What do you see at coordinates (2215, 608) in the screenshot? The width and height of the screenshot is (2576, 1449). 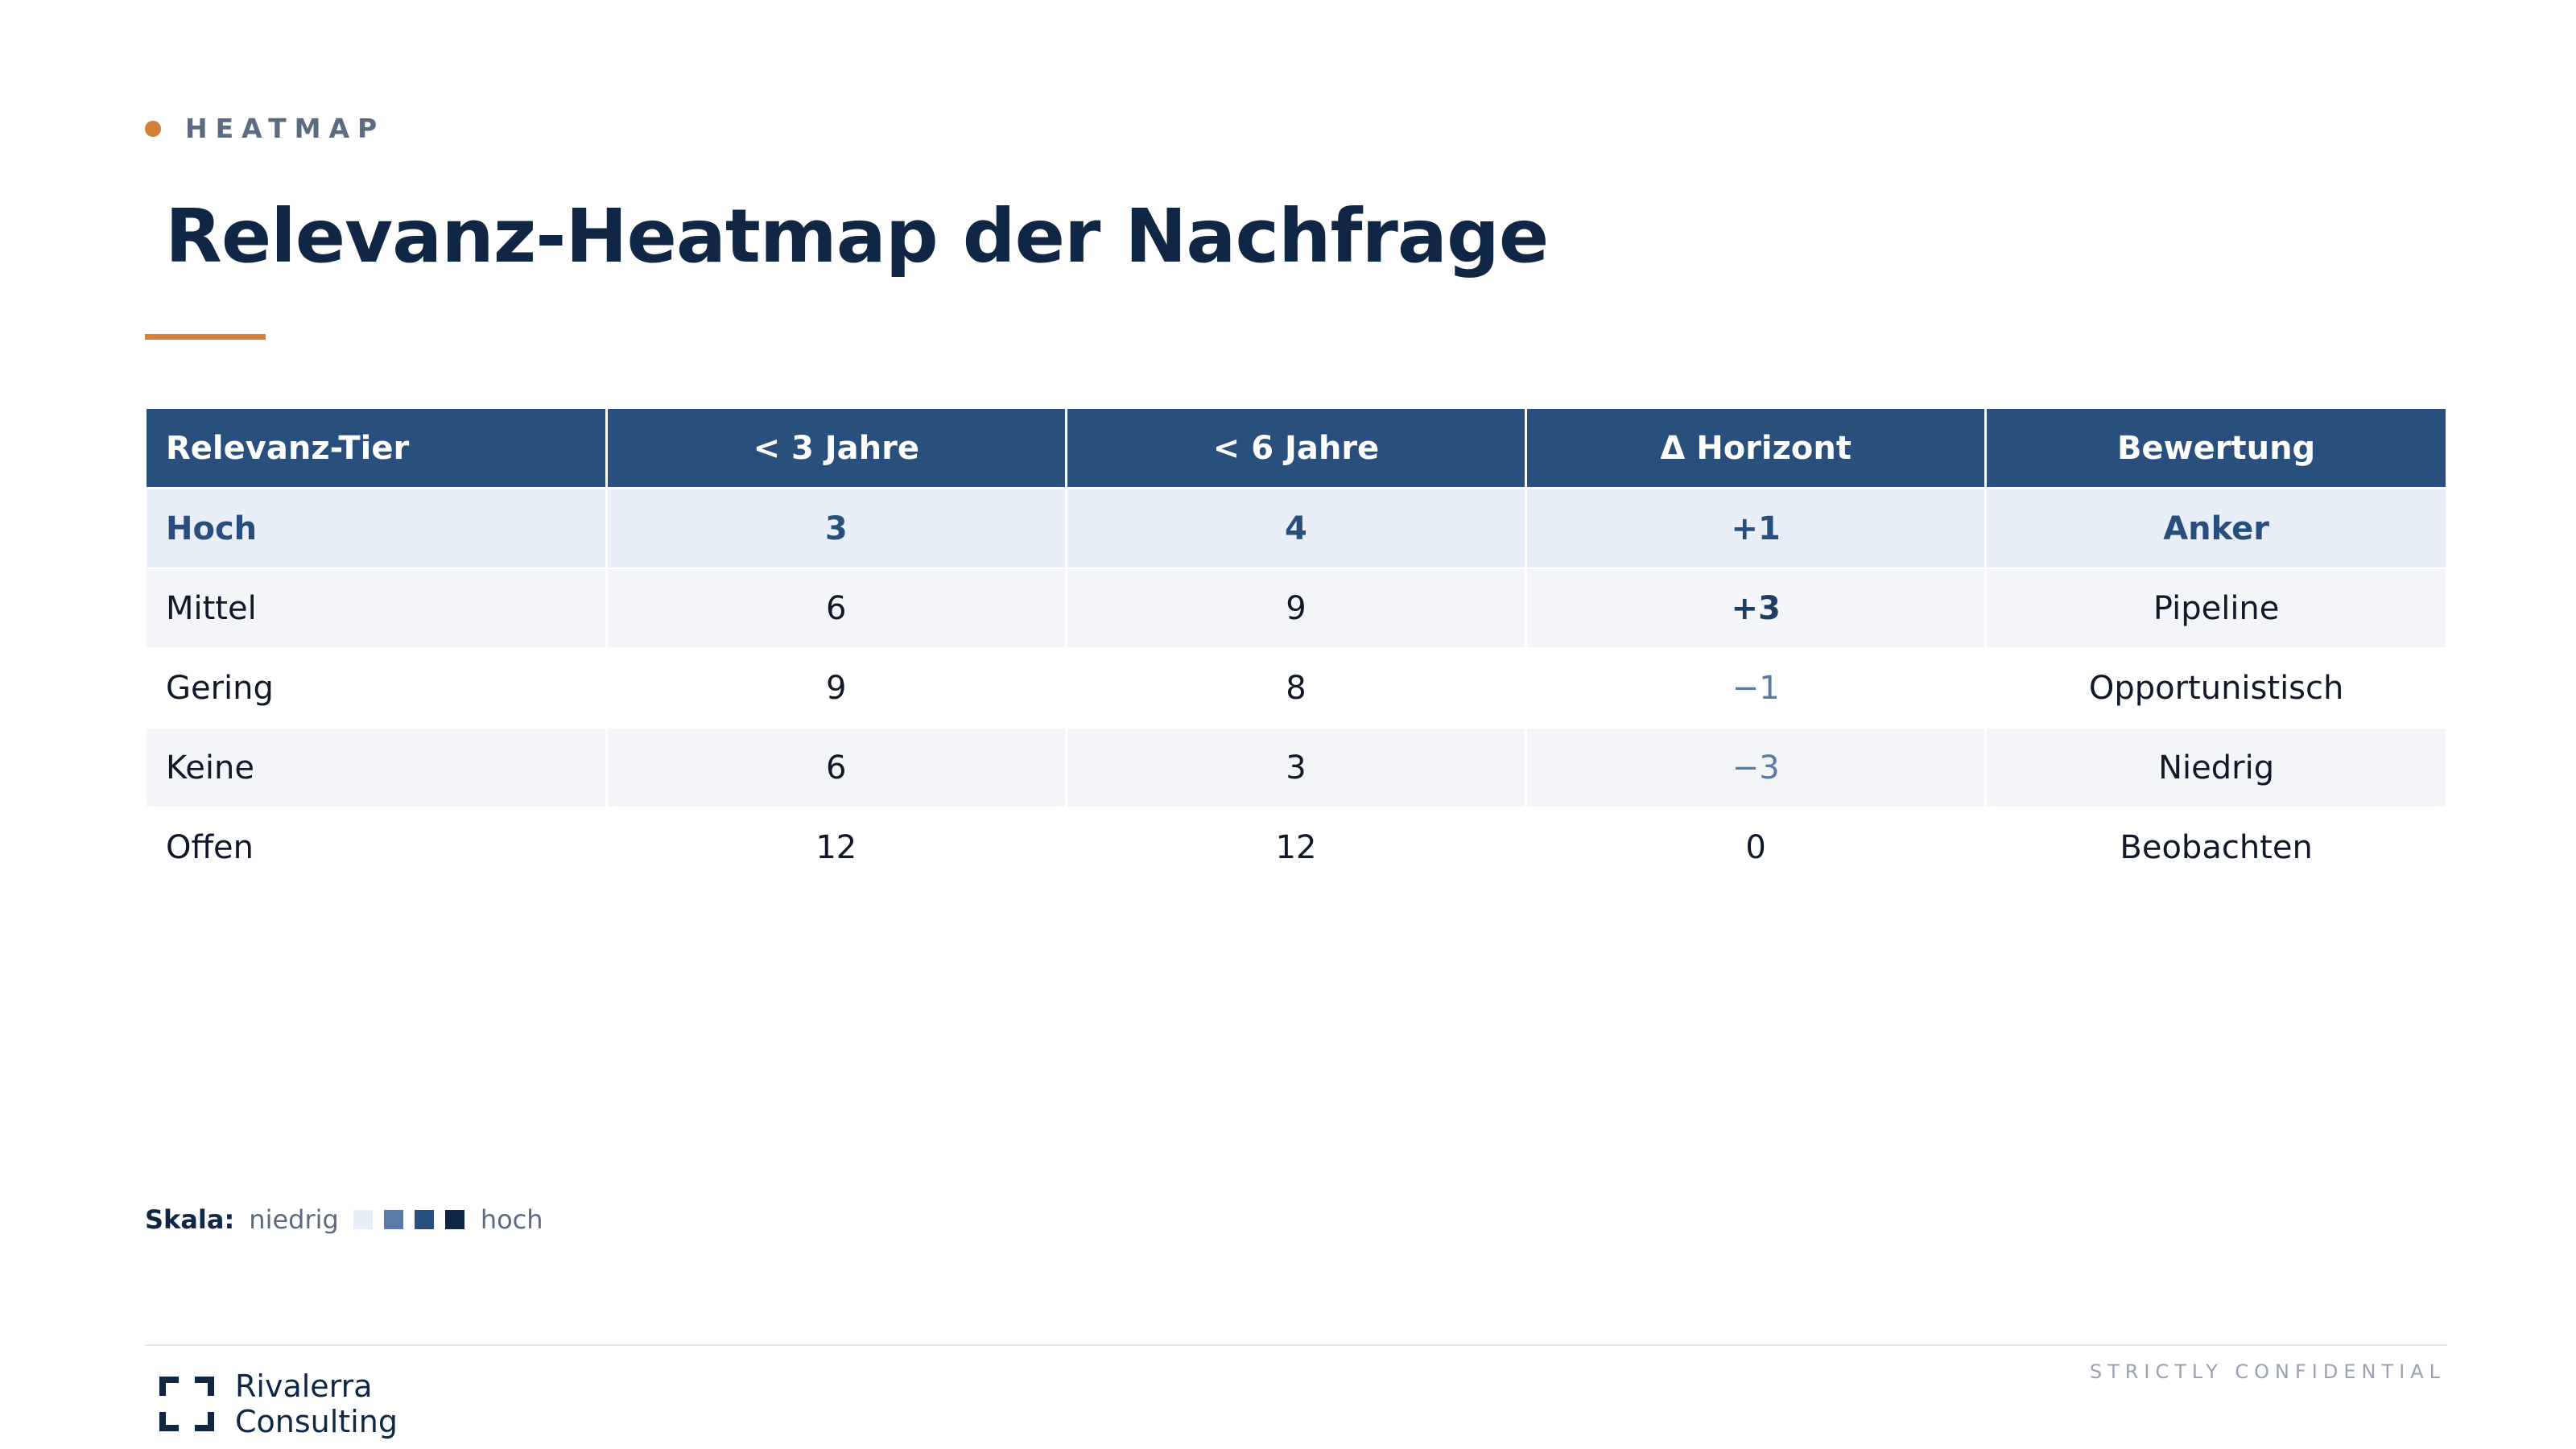 I see `cell-rating: Pipeline` at bounding box center [2215, 608].